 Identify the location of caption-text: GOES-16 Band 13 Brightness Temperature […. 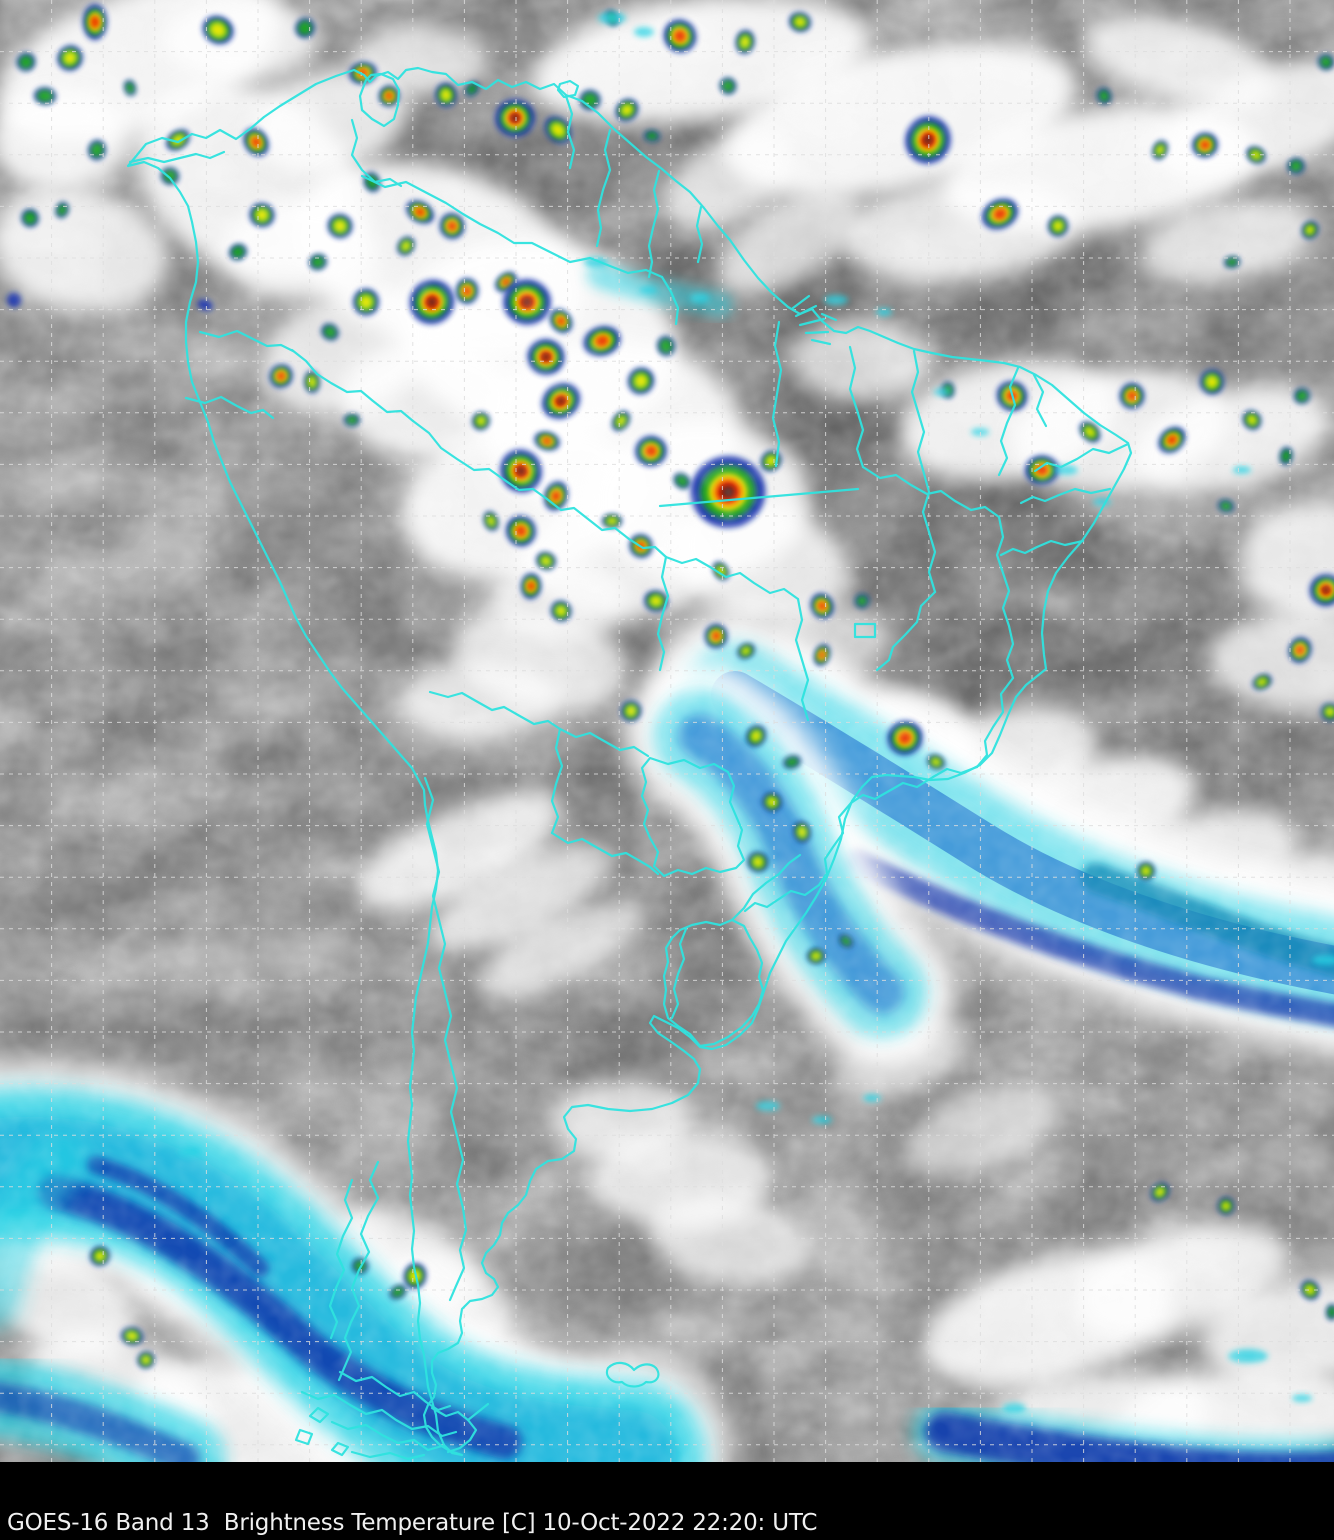
(412, 1523).